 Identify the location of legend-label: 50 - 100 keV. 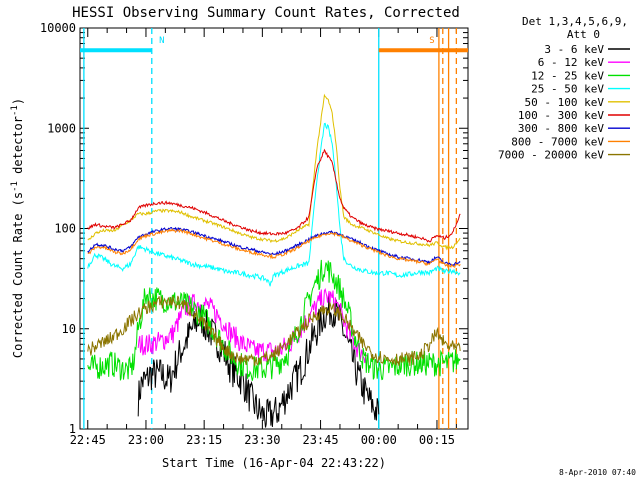
(565, 102).